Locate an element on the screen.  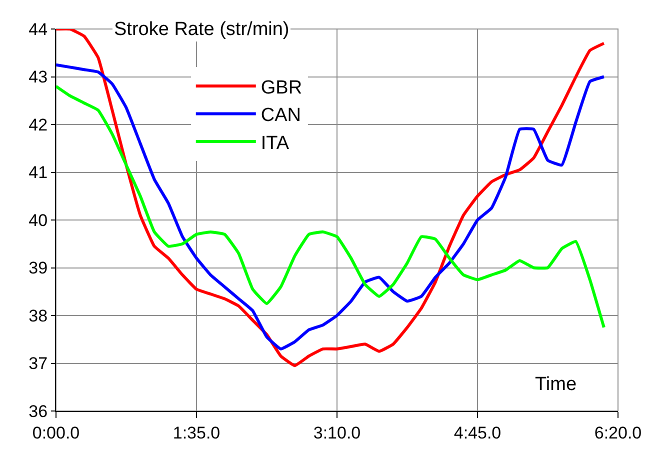
x-tick-label: 6:20.0 is located at coordinates (618, 432).